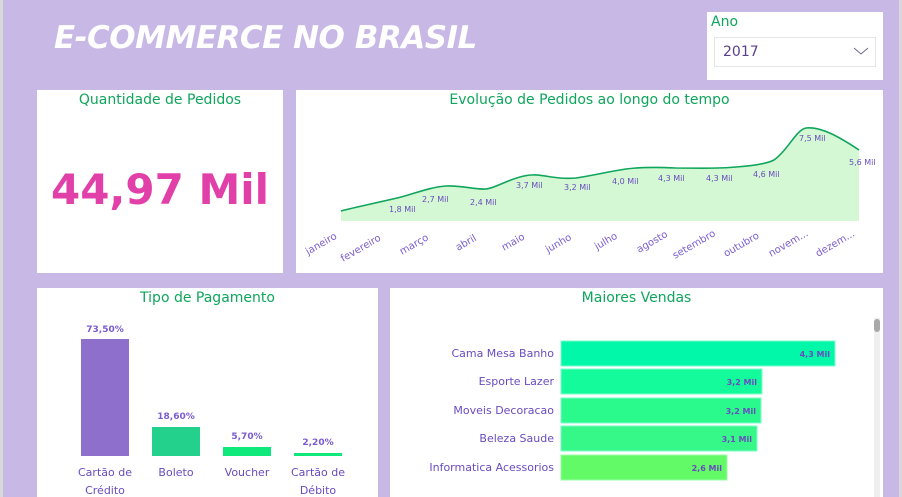  What do you see at coordinates (694, 244) in the screenshot?
I see `axis-label: setembro` at bounding box center [694, 244].